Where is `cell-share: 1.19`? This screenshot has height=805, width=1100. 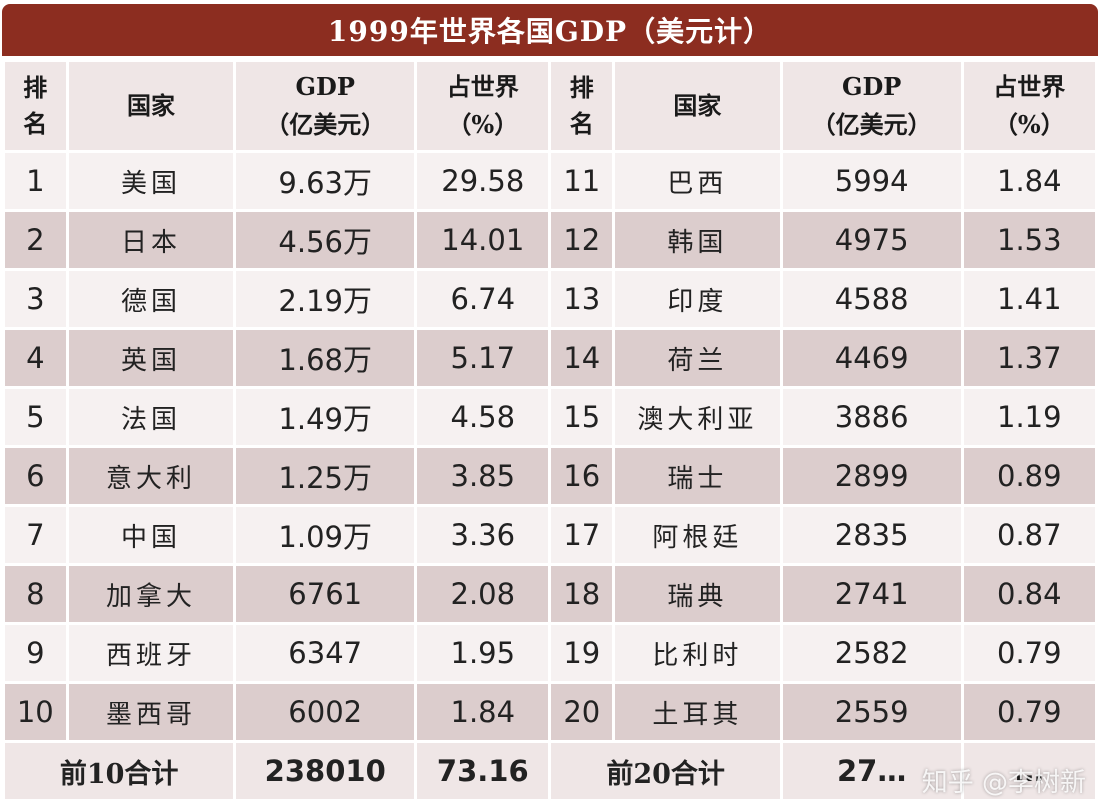 cell-share: 1.19 is located at coordinates (1029, 417).